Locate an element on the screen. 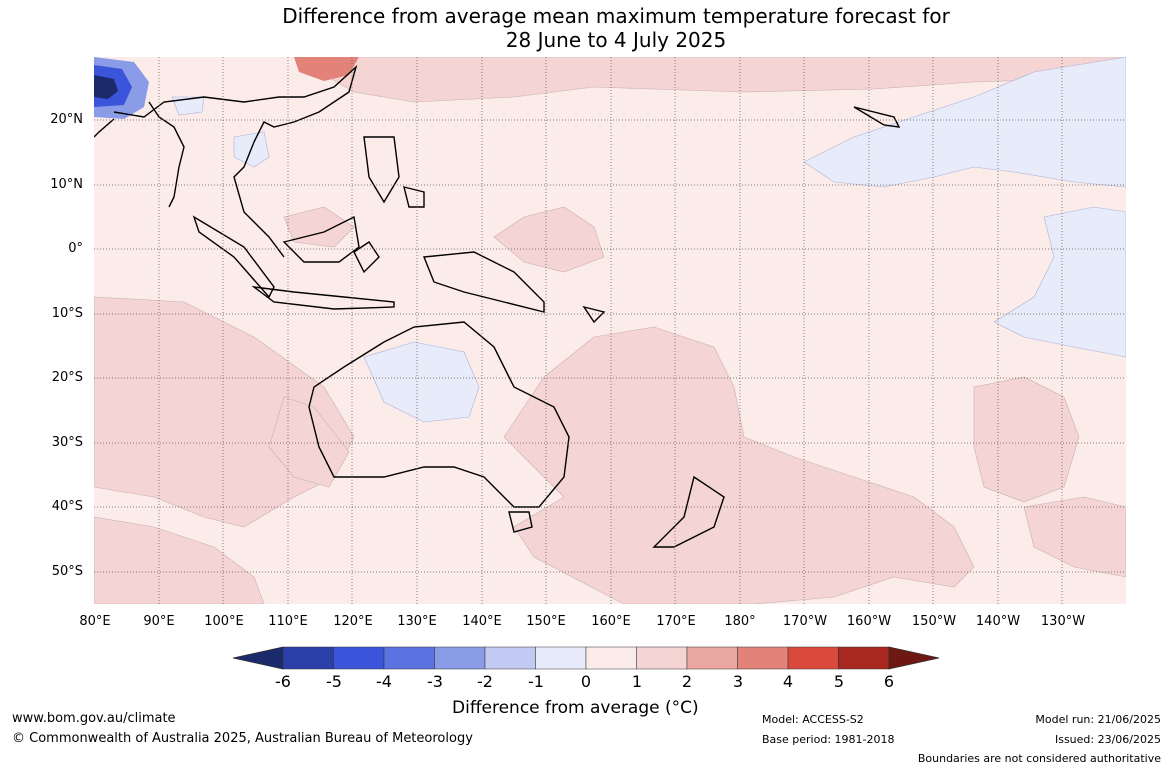  lon-label: 170°W is located at coordinates (805, 621).